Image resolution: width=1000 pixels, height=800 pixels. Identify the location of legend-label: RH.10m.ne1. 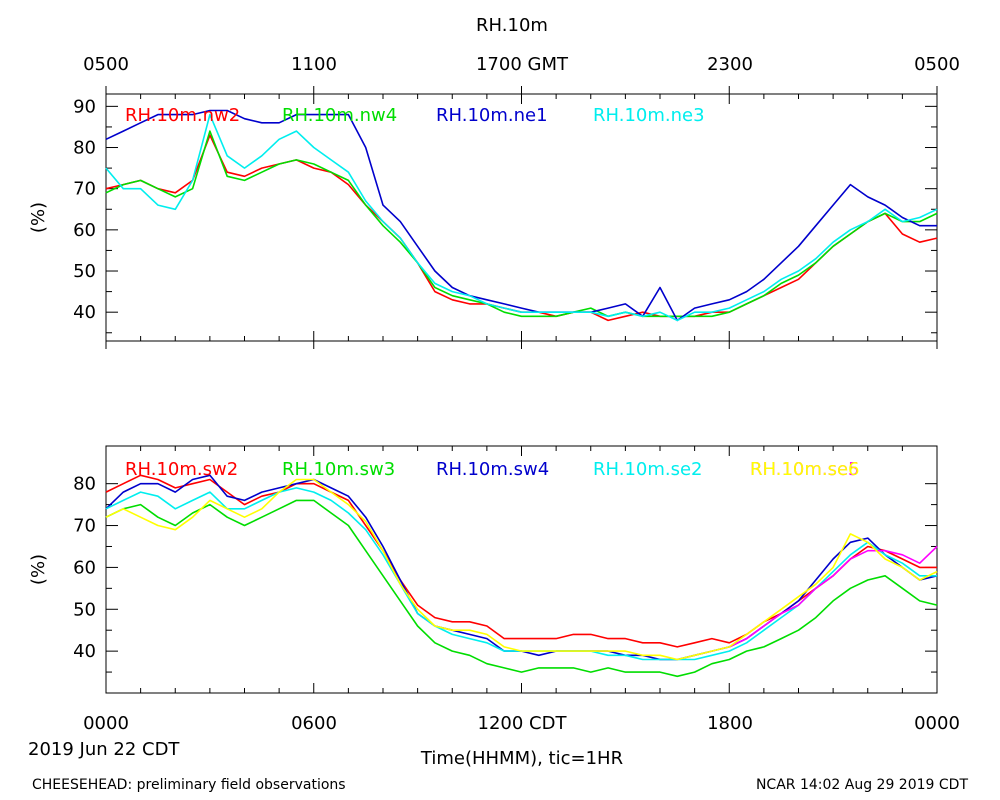
(492, 115).